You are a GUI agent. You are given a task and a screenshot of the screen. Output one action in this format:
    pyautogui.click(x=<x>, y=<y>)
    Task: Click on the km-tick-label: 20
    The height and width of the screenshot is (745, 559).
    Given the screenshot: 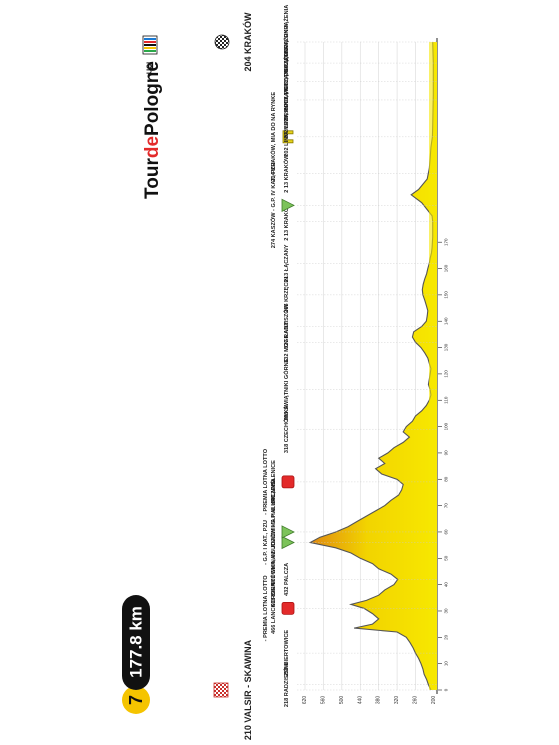 What is the action you would take?
    pyautogui.click(x=446, y=637)
    